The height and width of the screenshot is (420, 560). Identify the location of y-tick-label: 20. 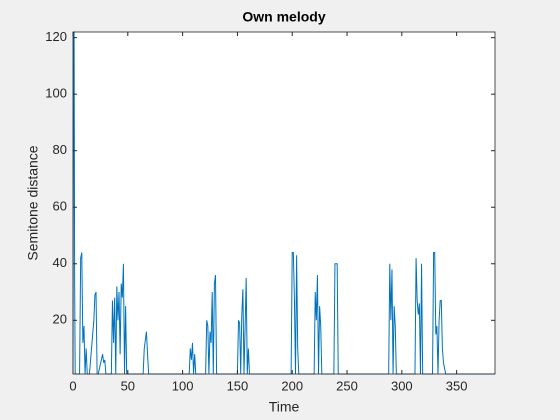
(60, 319).